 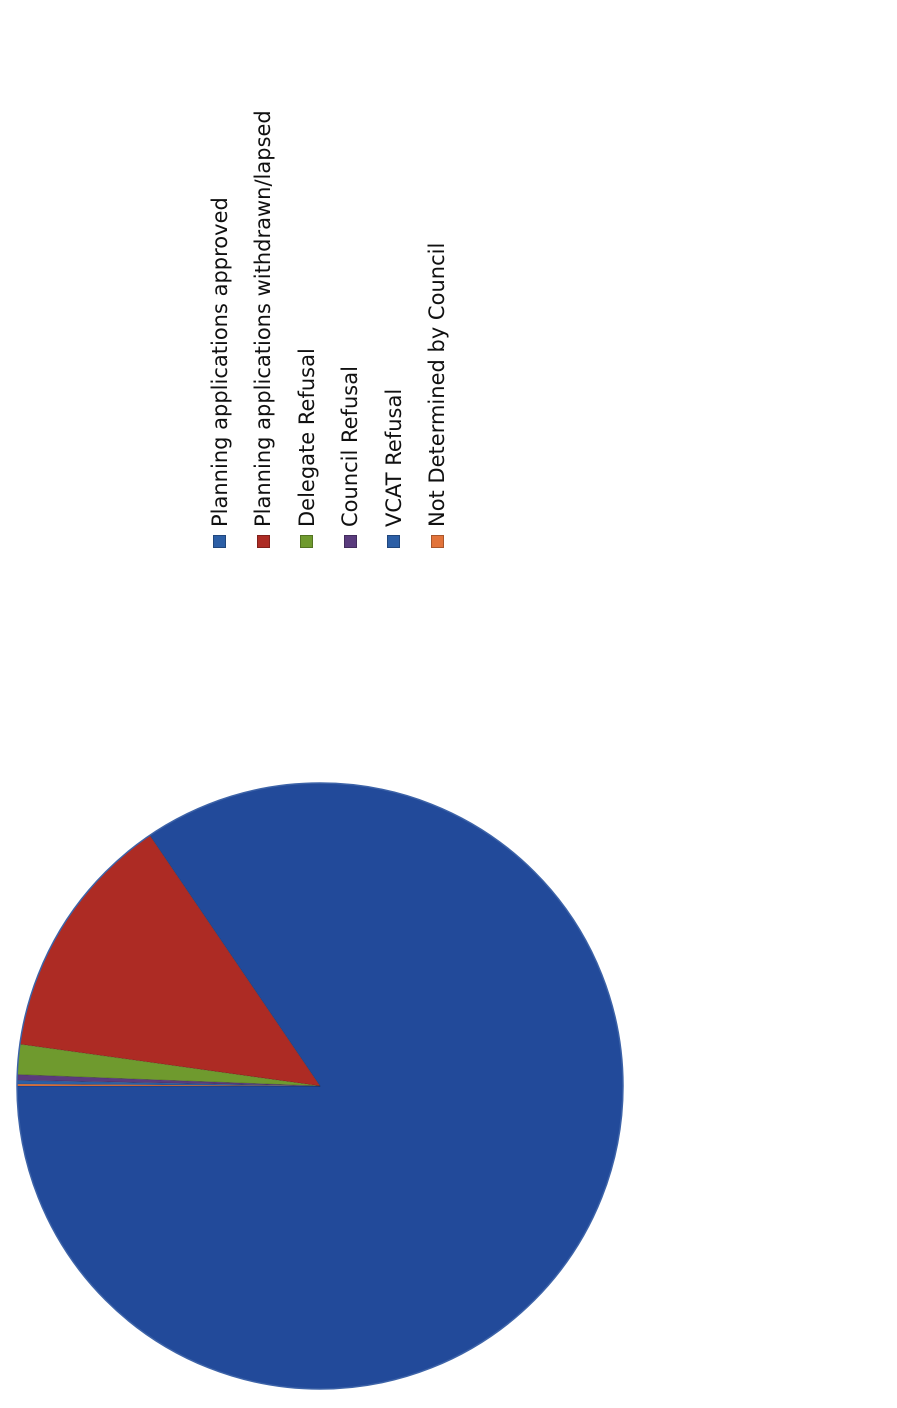 What do you see at coordinates (220, 541) in the screenshot?
I see `legend-swatch-approved` at bounding box center [220, 541].